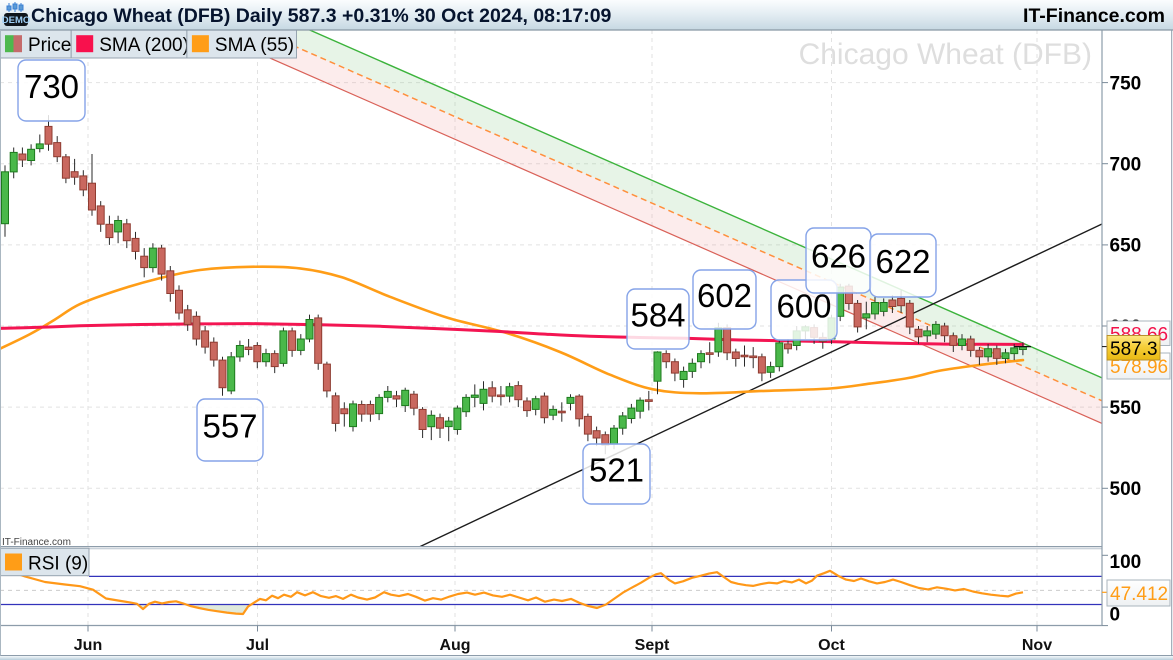 Image resolution: width=1173 pixels, height=660 pixels. I want to click on svg-text: Aug, so click(454, 645).